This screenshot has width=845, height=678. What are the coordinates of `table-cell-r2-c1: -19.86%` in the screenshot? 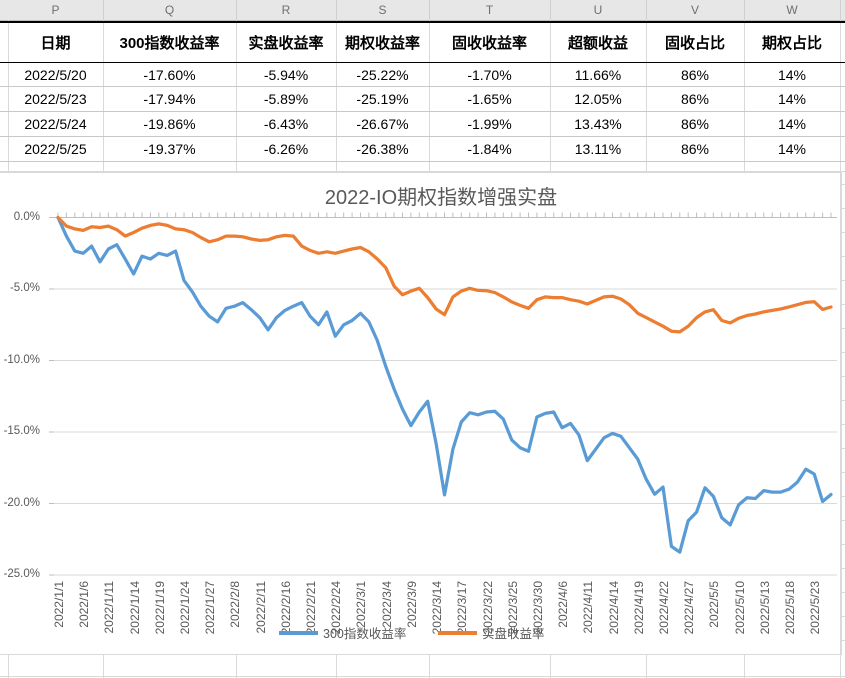 It's located at (169, 123).